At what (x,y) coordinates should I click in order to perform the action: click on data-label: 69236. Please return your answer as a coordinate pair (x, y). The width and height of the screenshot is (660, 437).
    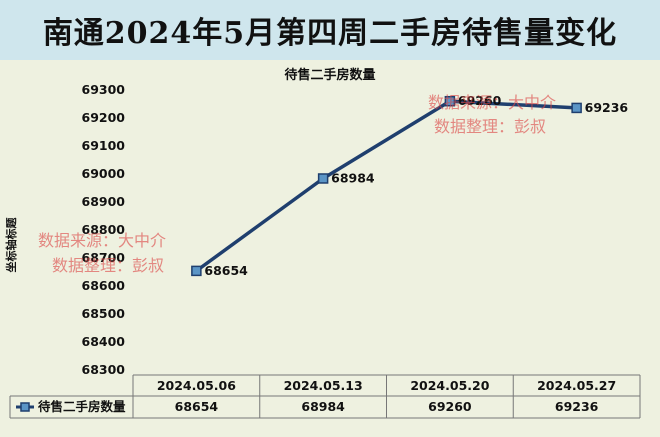
    Looking at the image, I should click on (607, 107).